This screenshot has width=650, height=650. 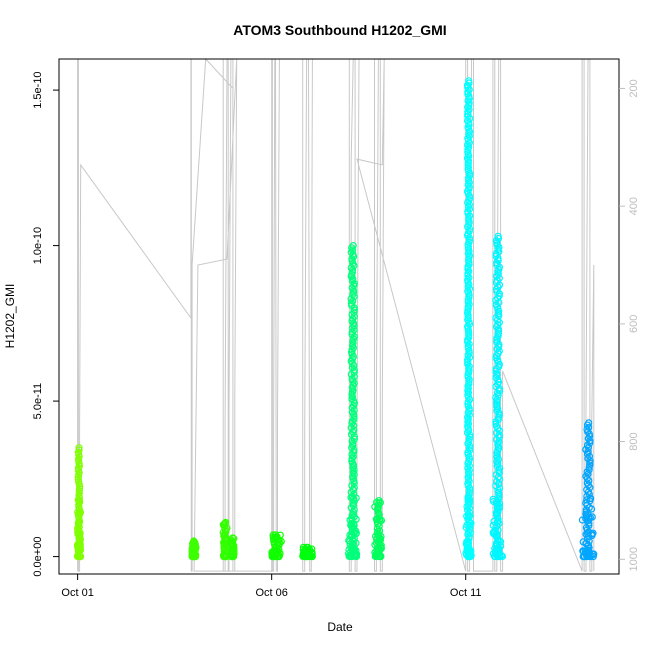 What do you see at coordinates (10, 316) in the screenshot?
I see `y-axis-label: H1202_GMI` at bounding box center [10, 316].